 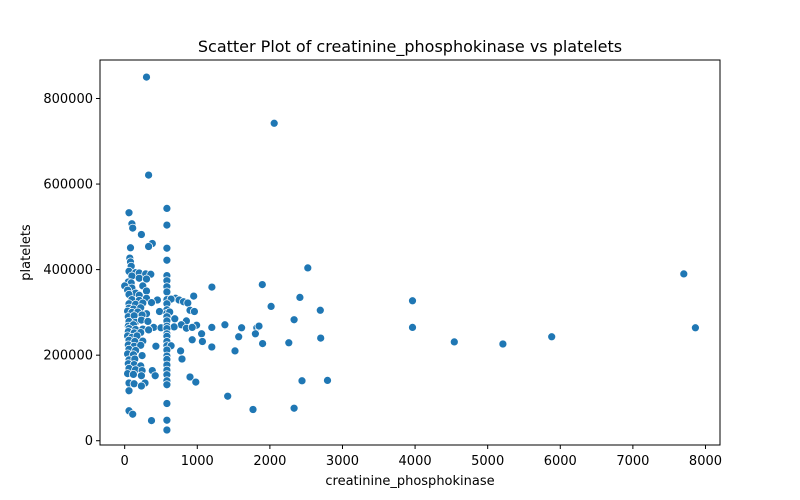 I want to click on y-tick-label: 400000, so click(x=68, y=270).